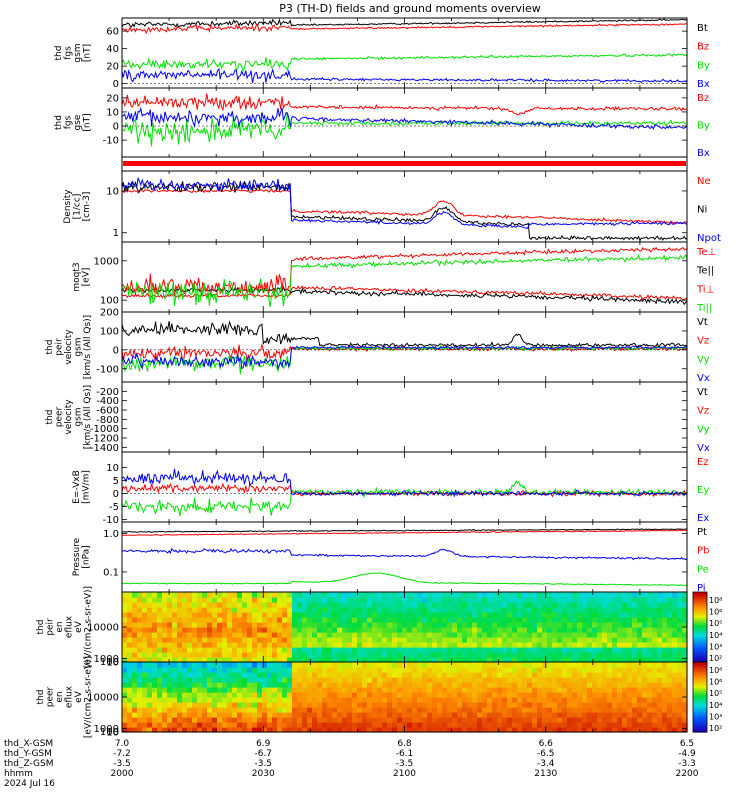 This screenshot has width=750, height=800. What do you see at coordinates (77, 487) in the screenshot?
I see `ylabel-line: E=-VxB` at bounding box center [77, 487].